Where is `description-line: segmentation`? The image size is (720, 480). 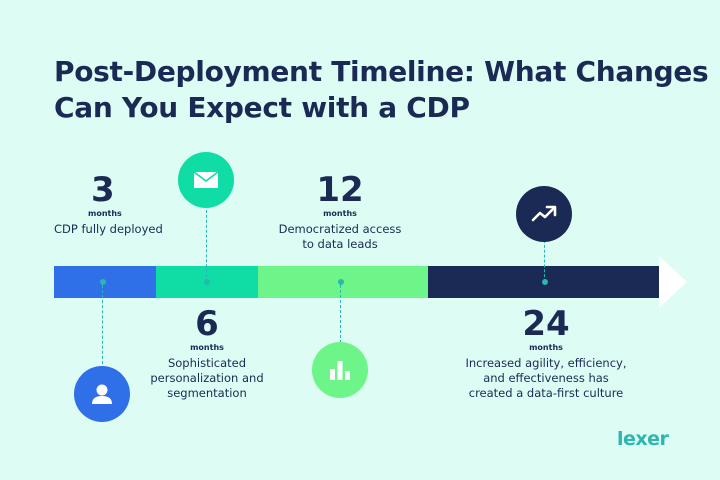
description-line: segmentation is located at coordinates (207, 393).